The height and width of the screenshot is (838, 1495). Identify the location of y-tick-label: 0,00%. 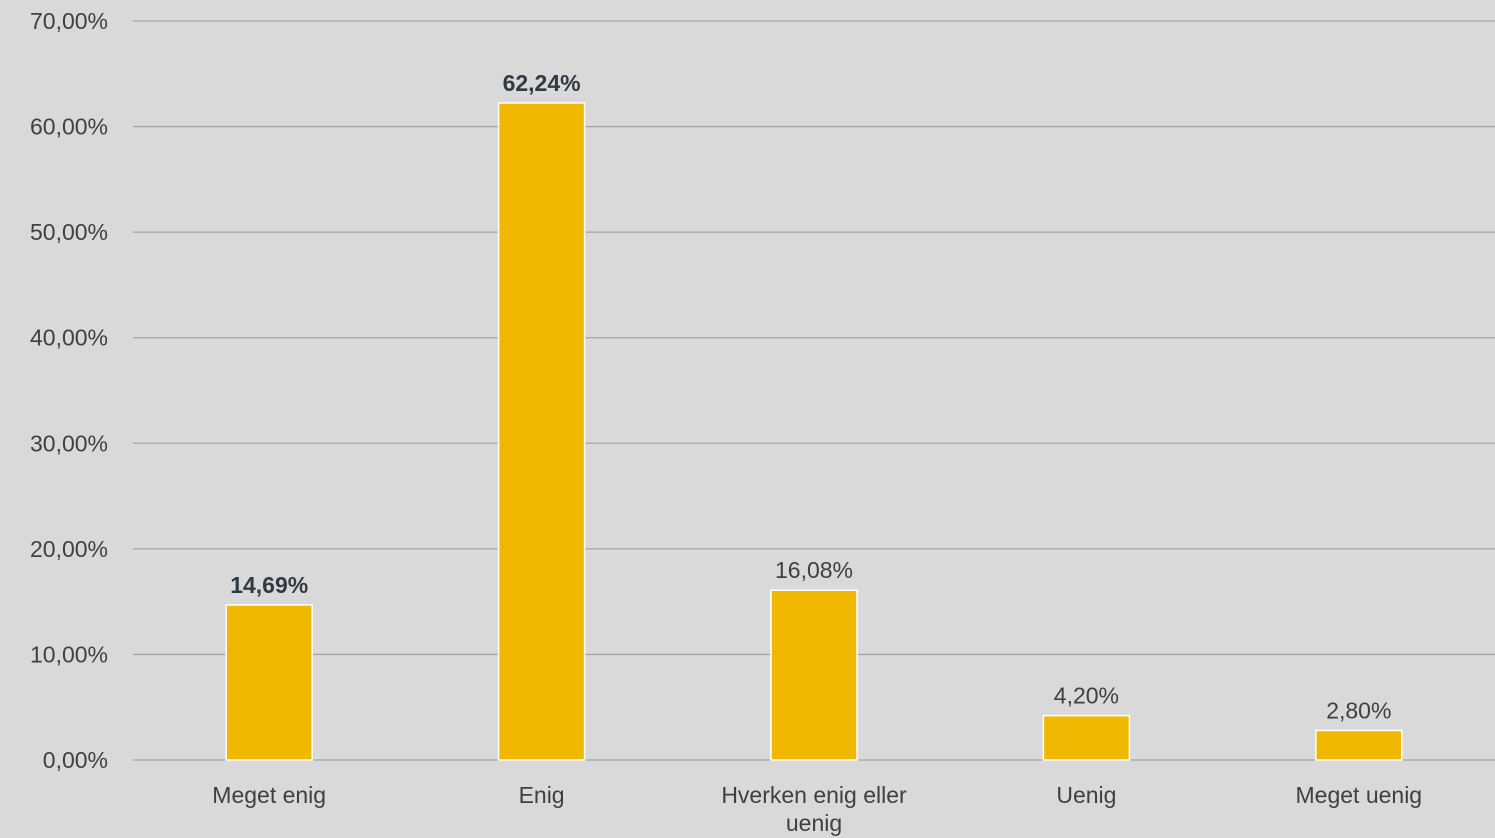
(75, 760).